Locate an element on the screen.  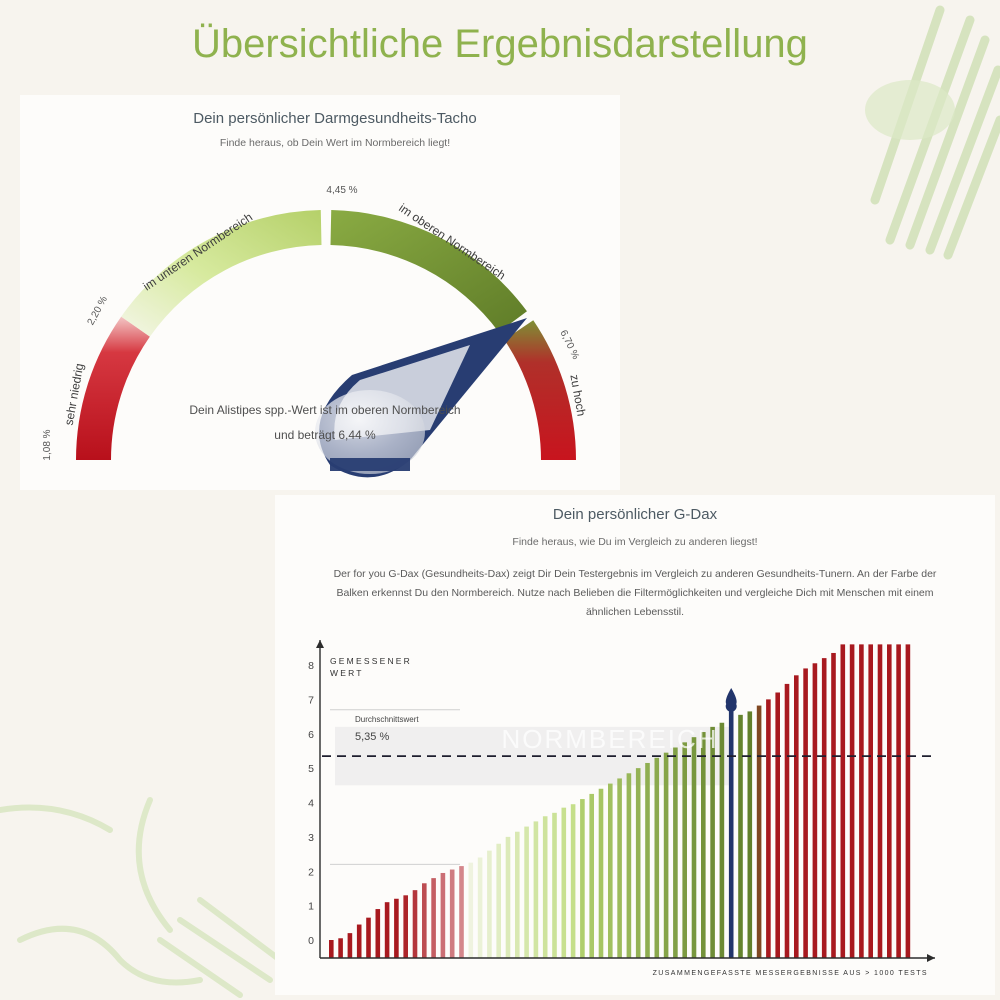
tacho-scale-label-3: 4,45 % is located at coordinates (341, 190).